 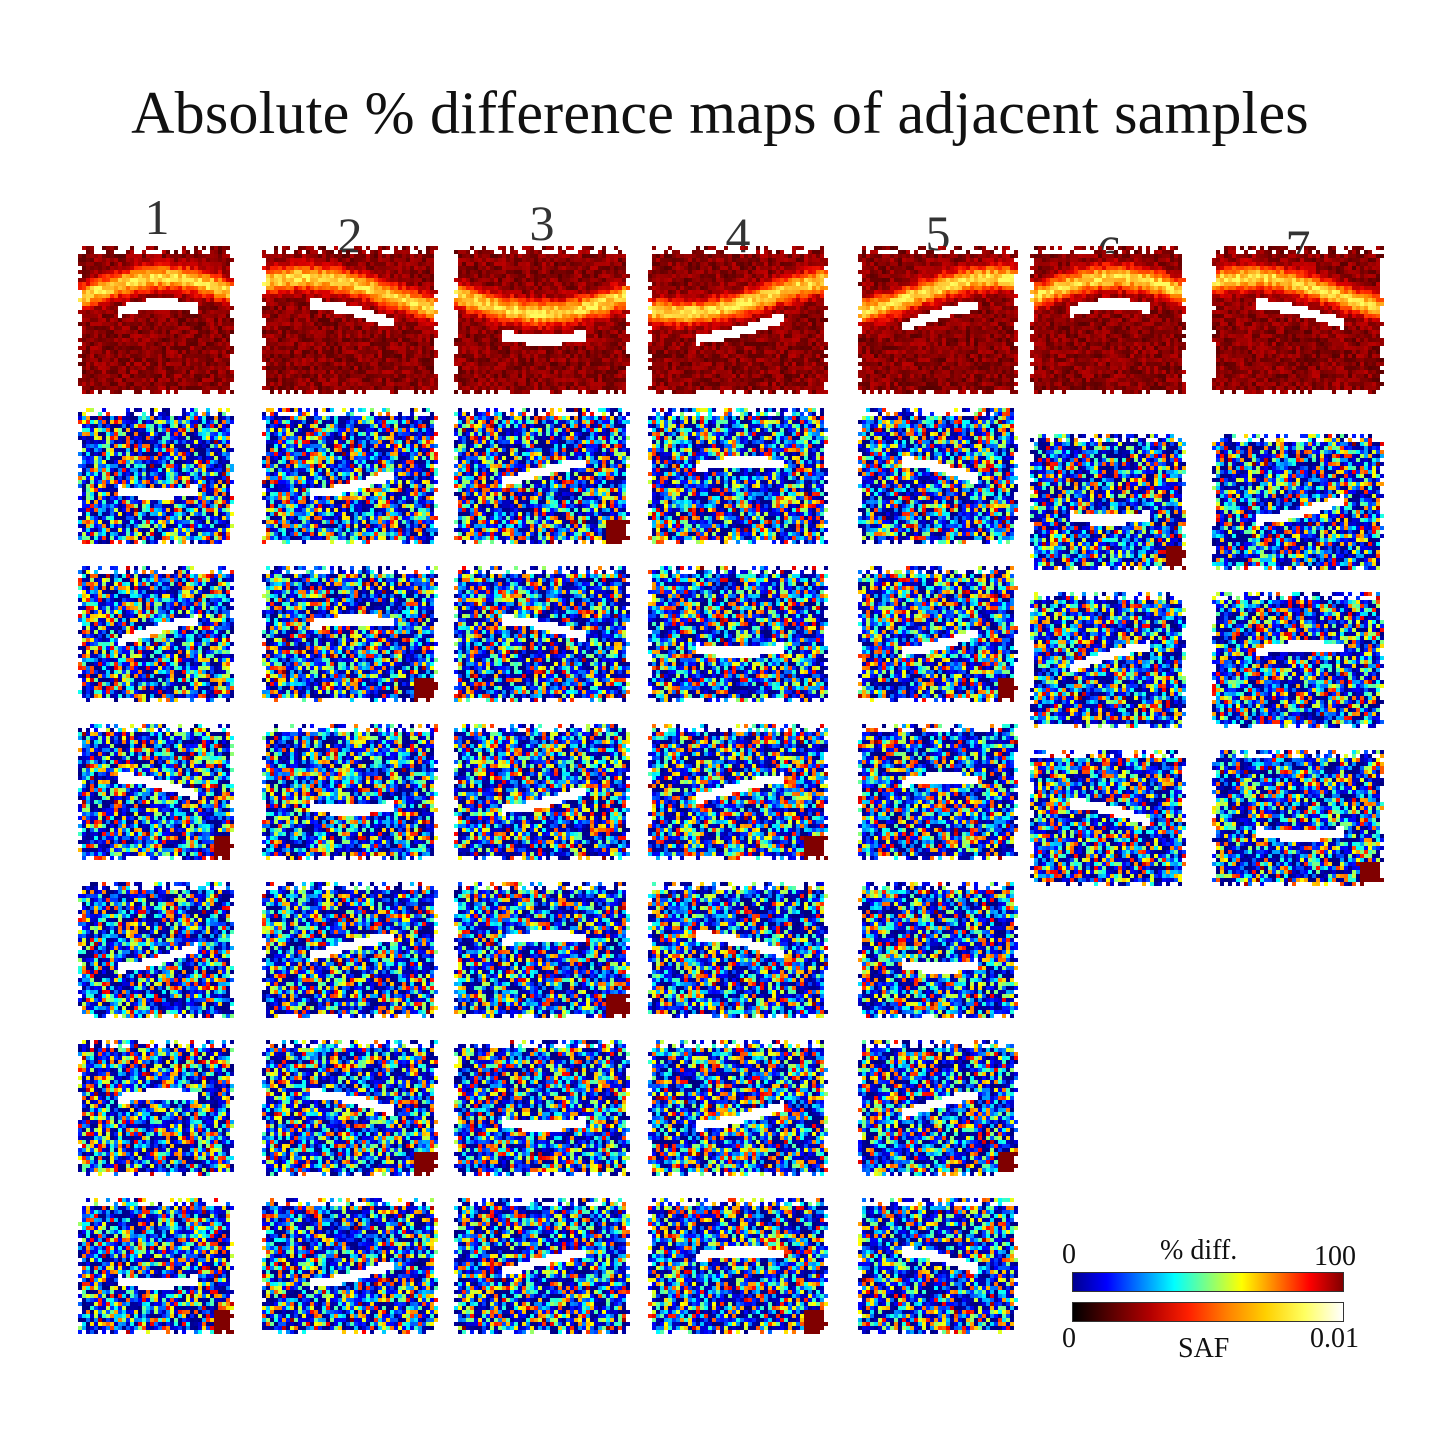 What do you see at coordinates (542, 223) in the screenshot?
I see `column-label-3: 3` at bounding box center [542, 223].